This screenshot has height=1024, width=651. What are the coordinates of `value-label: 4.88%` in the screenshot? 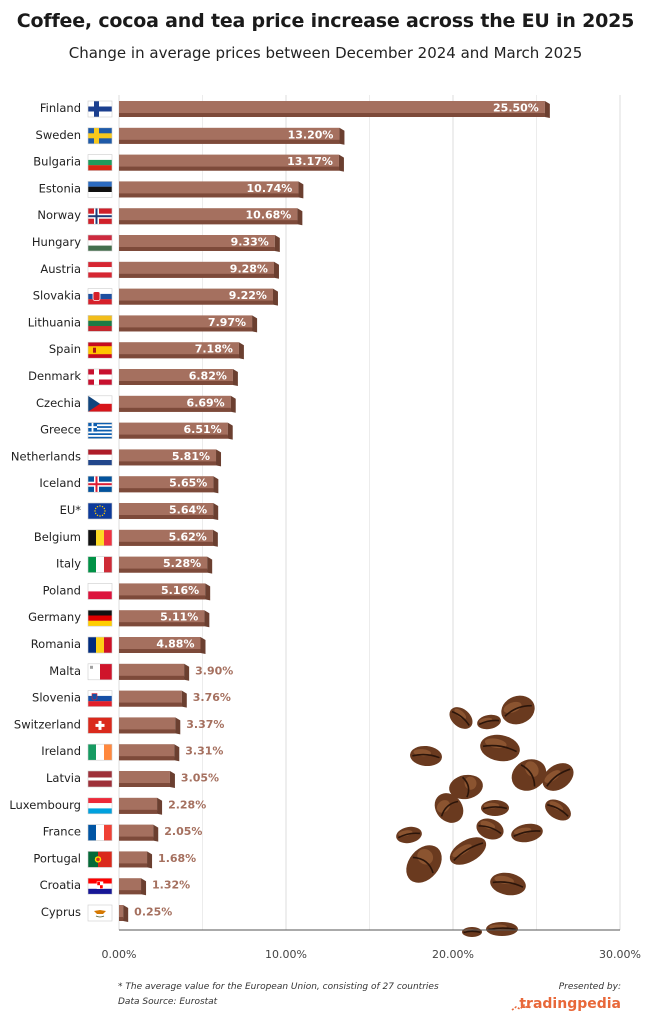 It's located at (175, 644).